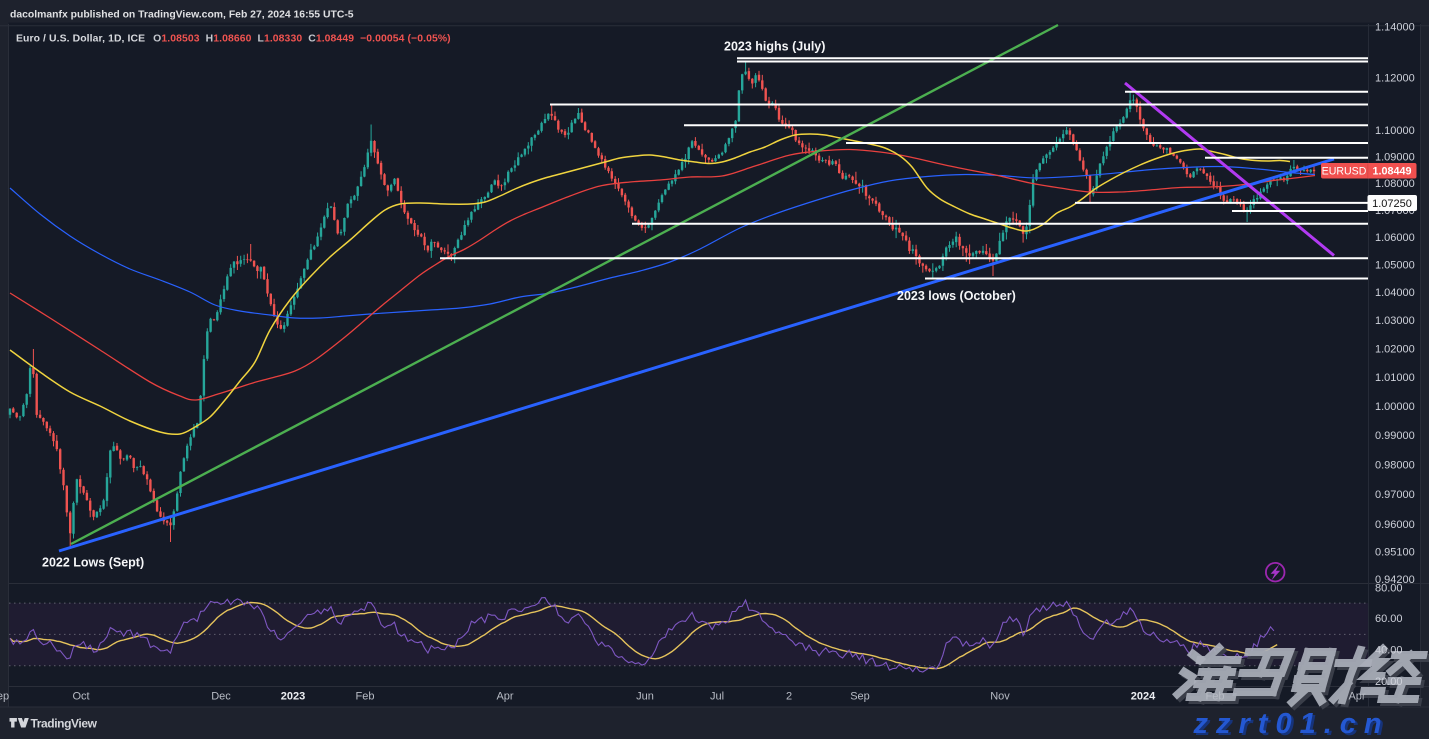 Image resolution: width=1429 pixels, height=739 pixels. Describe the element at coordinates (1395, 465) in the screenshot. I see `svg-text: 0.98000` at that location.